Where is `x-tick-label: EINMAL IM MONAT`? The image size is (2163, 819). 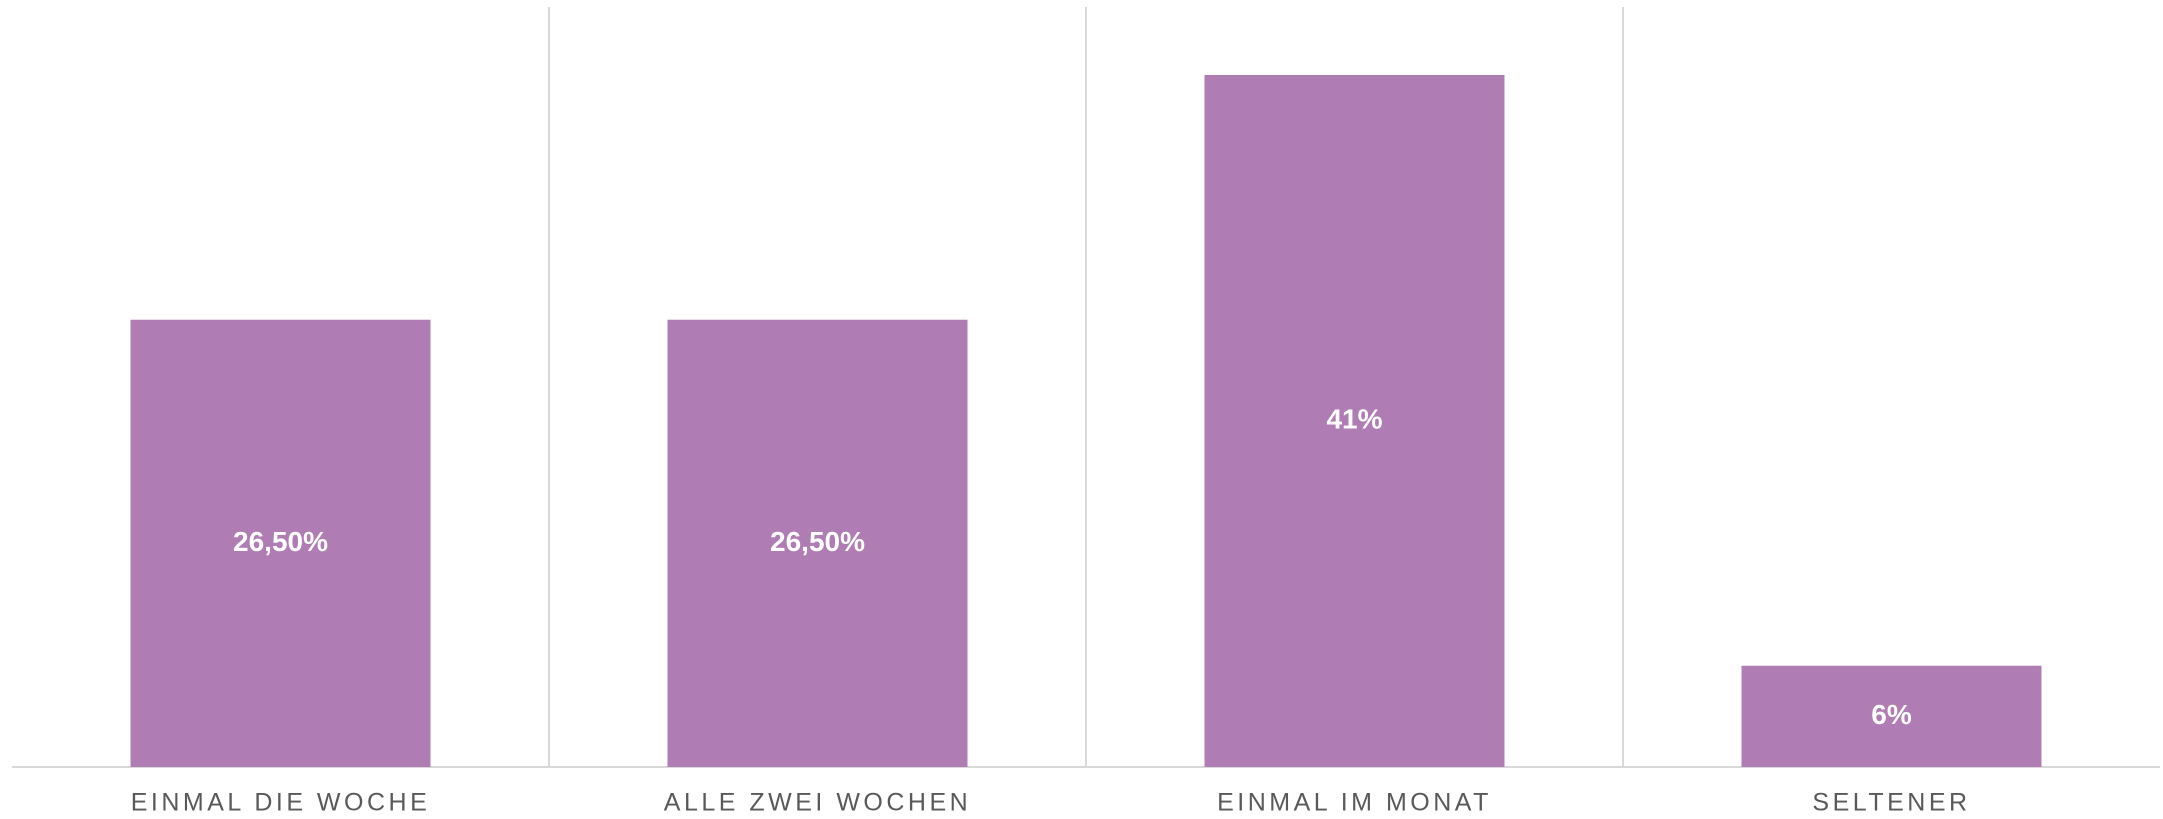
x-tick-label: EINMAL IM MONAT is located at coordinates (1354, 803).